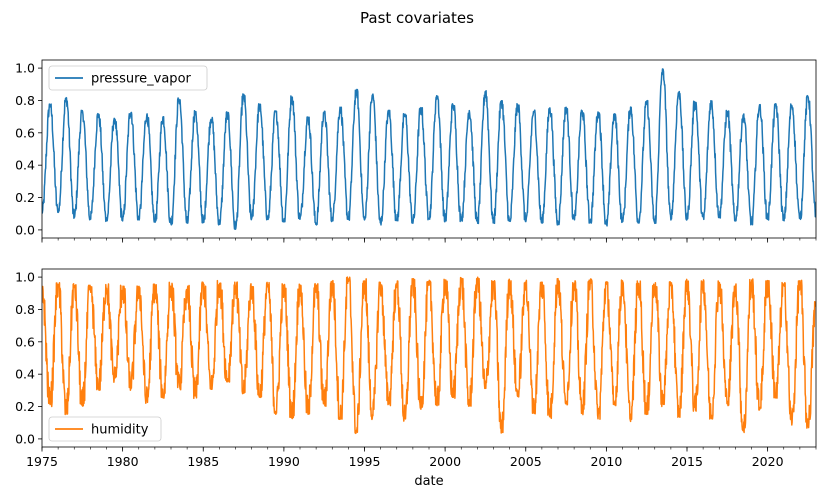 The height and width of the screenshot is (498, 826). Describe the element at coordinates (284, 461) in the screenshot. I see `x-tick-label: 1990` at that location.